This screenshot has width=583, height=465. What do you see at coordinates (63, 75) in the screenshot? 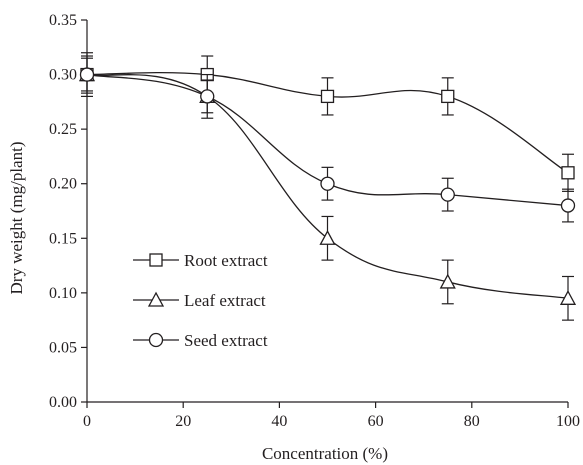
I see `y-tick-label: 0.30` at bounding box center [63, 75].